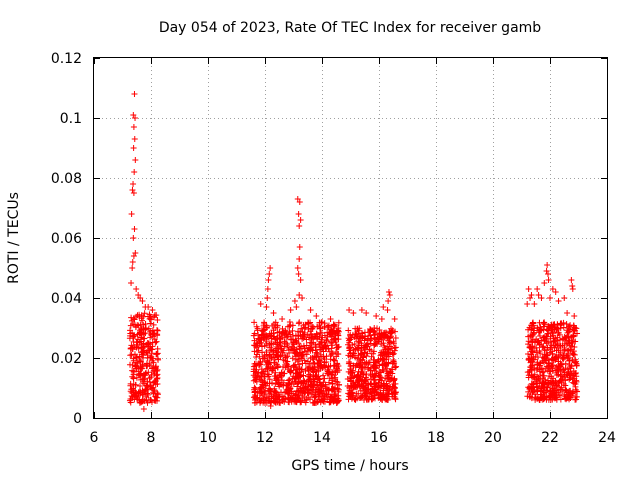 This screenshot has width=640, height=480. I want to click on y-tick-label: 0.08, so click(66, 179).